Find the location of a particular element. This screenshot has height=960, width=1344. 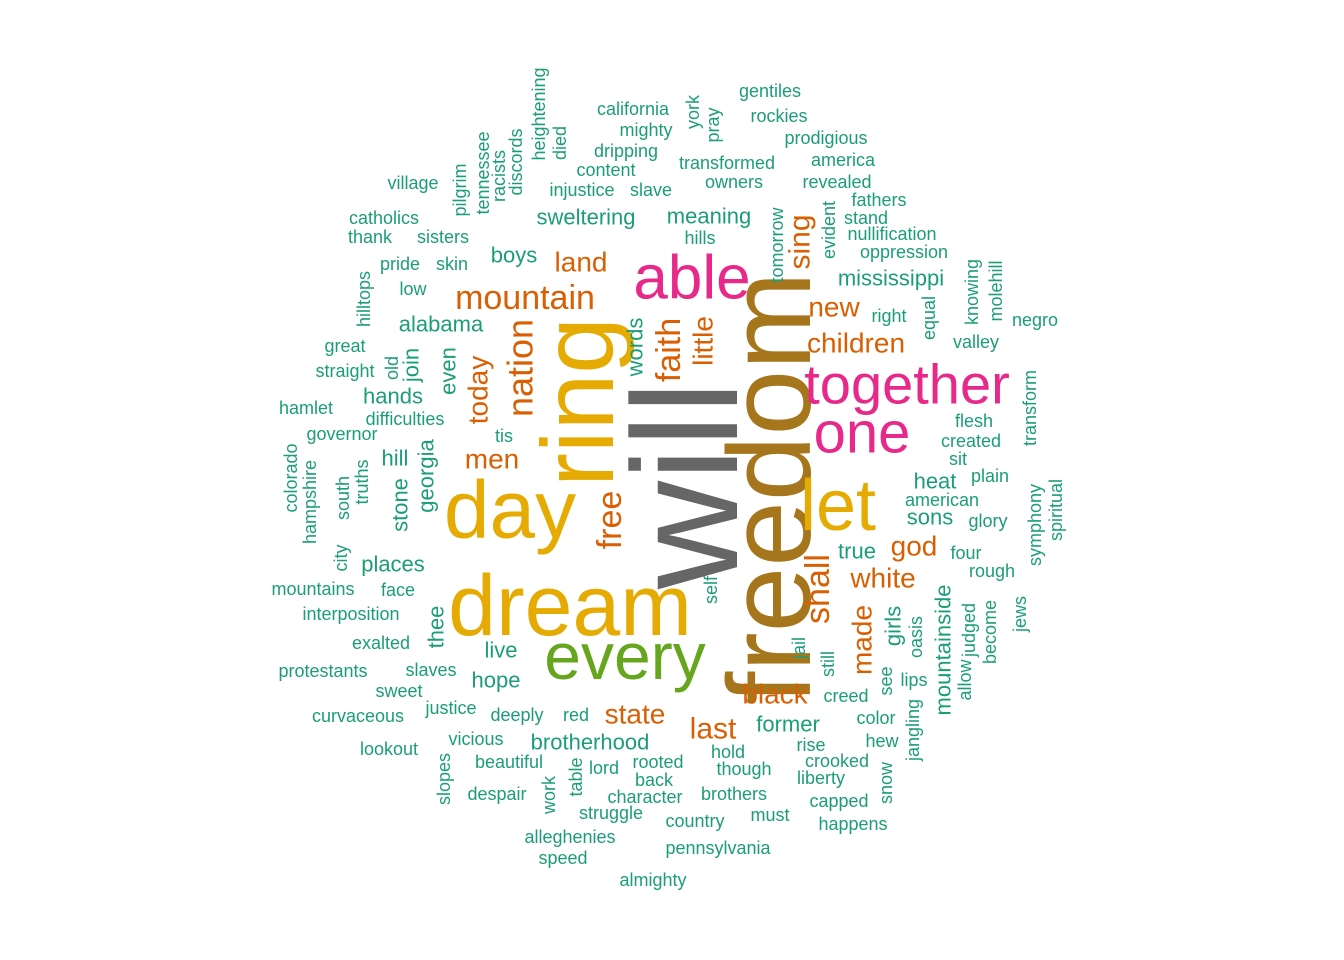

word-colorado: colorado is located at coordinates (291, 477).